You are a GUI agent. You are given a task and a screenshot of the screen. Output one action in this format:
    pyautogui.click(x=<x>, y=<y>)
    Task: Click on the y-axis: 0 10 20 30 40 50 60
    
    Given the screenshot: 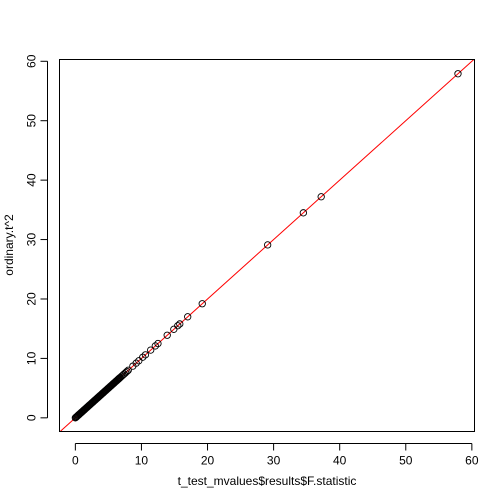 What is the action you would take?
    pyautogui.click(x=36, y=237)
    